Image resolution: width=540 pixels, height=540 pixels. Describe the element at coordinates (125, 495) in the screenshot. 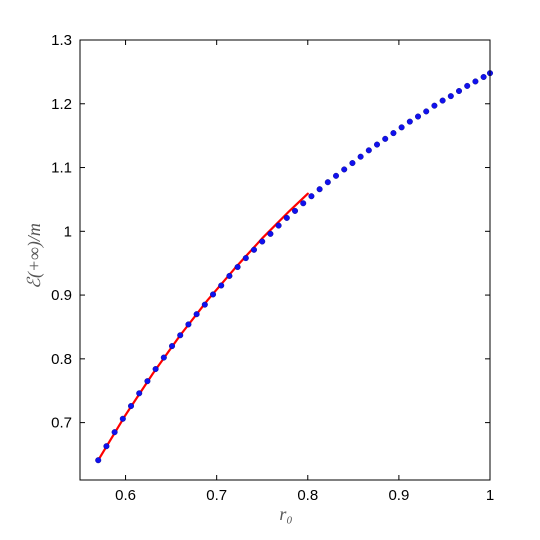

I see `x-tick-label: 0.6` at that location.